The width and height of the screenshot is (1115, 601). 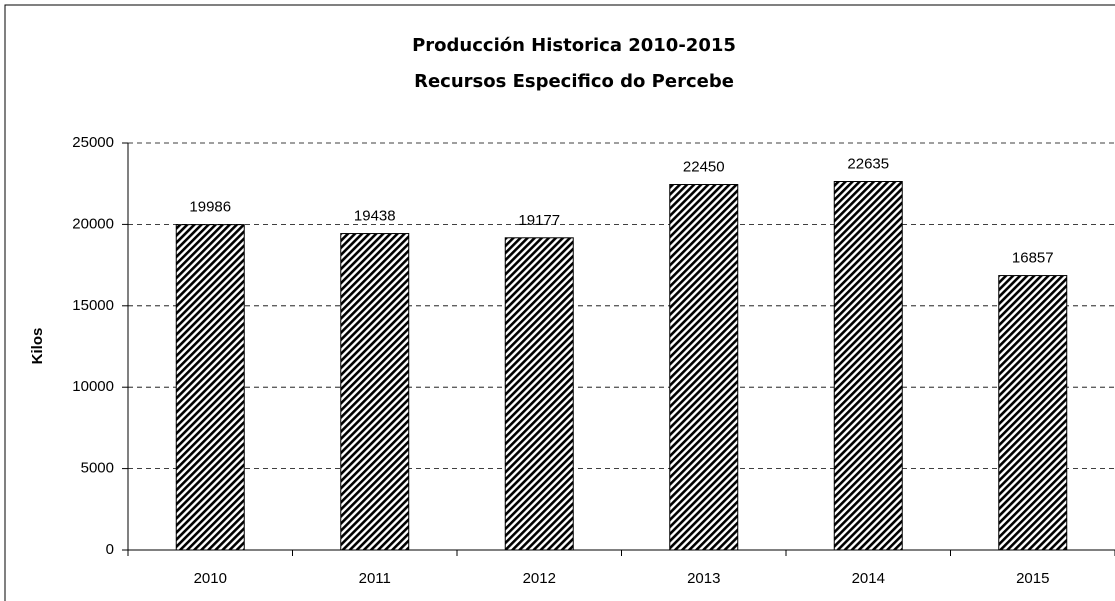 I want to click on data-label: 19986, so click(x=210, y=207).